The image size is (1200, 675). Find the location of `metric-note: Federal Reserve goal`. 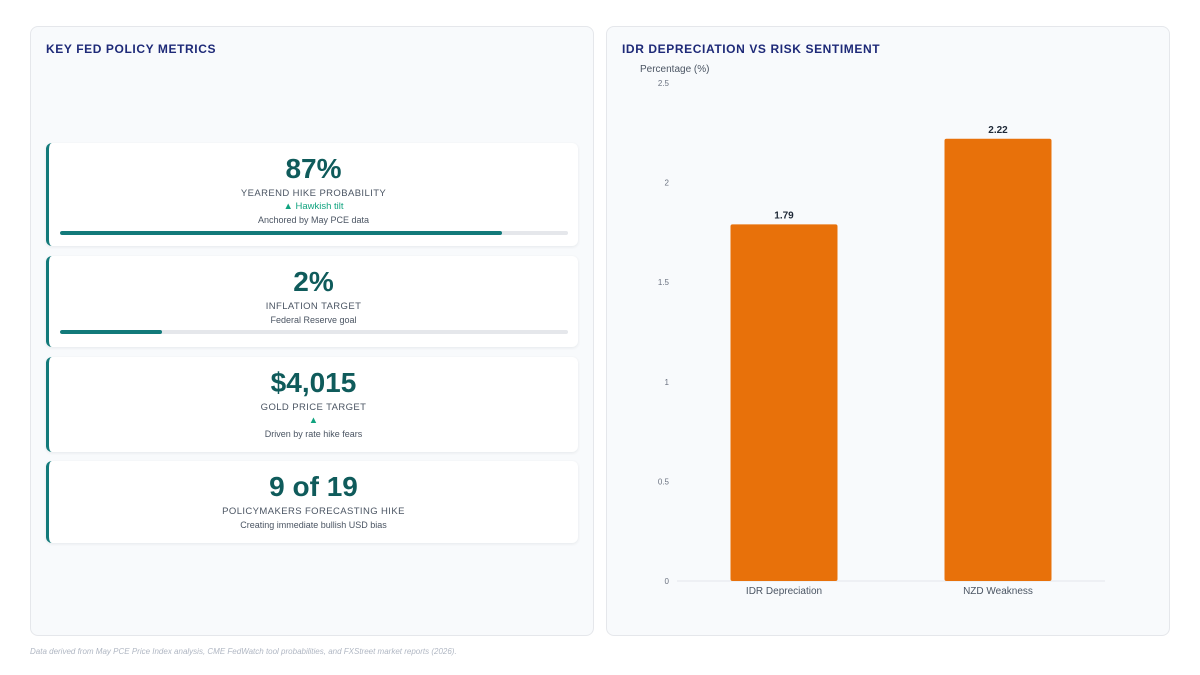

metric-note: Federal Reserve goal is located at coordinates (313, 320).